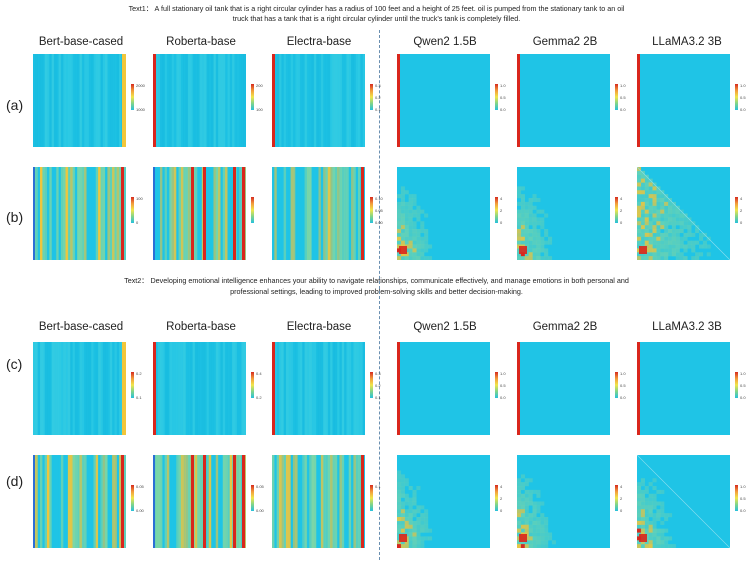 The image size is (753, 564). What do you see at coordinates (683, 213) in the screenshot?
I see `heatmap-diagonal` at bounding box center [683, 213].